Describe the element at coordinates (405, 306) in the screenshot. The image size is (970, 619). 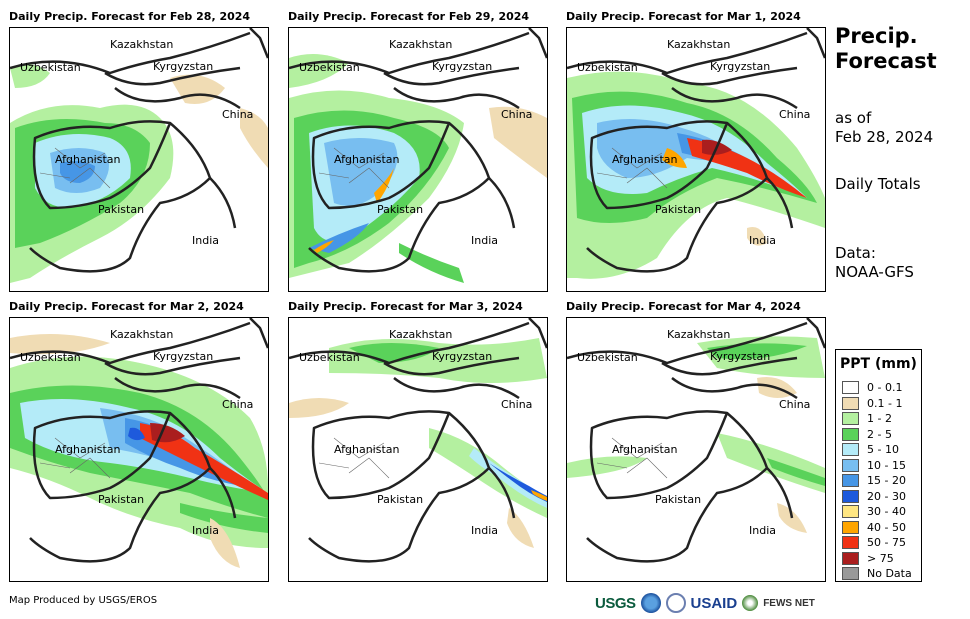
I see `panel-title-5: Daily Precip. Forecast for Mar 3, 2024` at that location.